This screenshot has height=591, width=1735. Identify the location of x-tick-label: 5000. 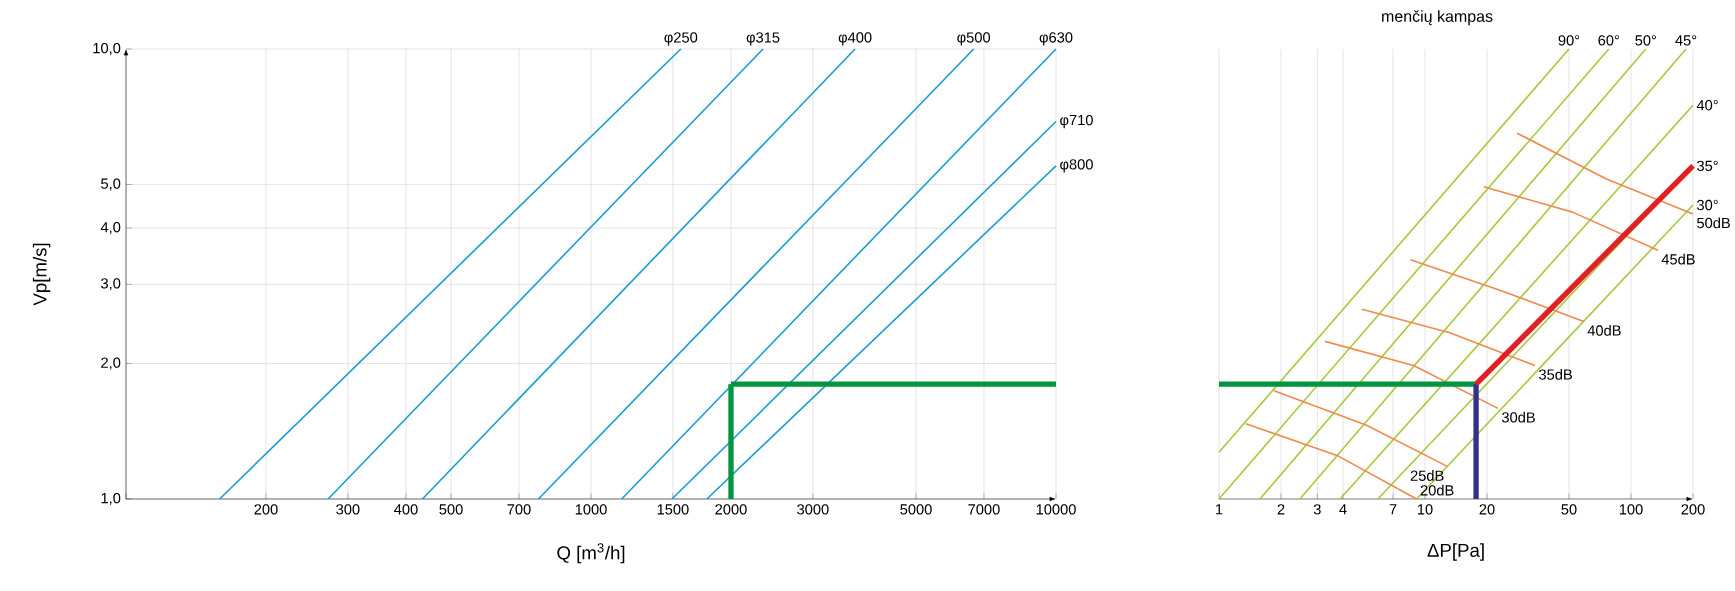
(916, 509).